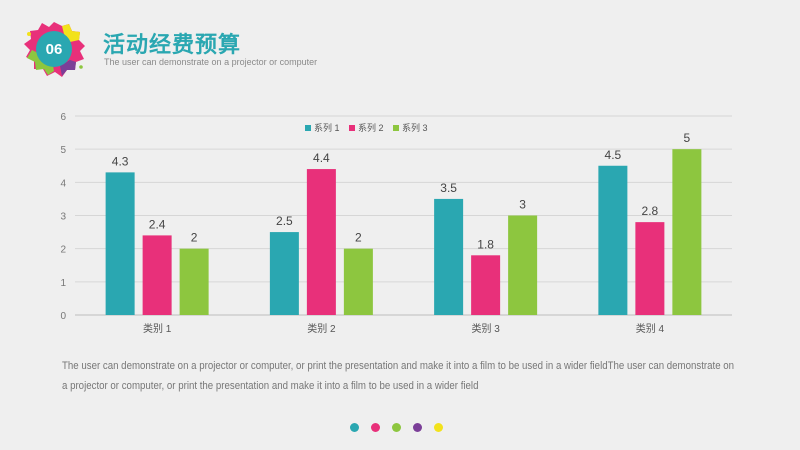 The width and height of the screenshot is (800, 450). Describe the element at coordinates (650, 211) in the screenshot. I see `data-label: 2.8` at that location.